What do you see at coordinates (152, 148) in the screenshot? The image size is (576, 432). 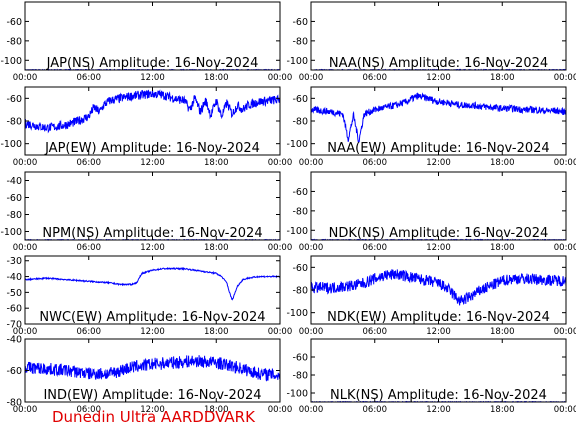 I see `chart-title: JAP(EW) Amplitude: 16-Nov-2024` at bounding box center [152, 148].